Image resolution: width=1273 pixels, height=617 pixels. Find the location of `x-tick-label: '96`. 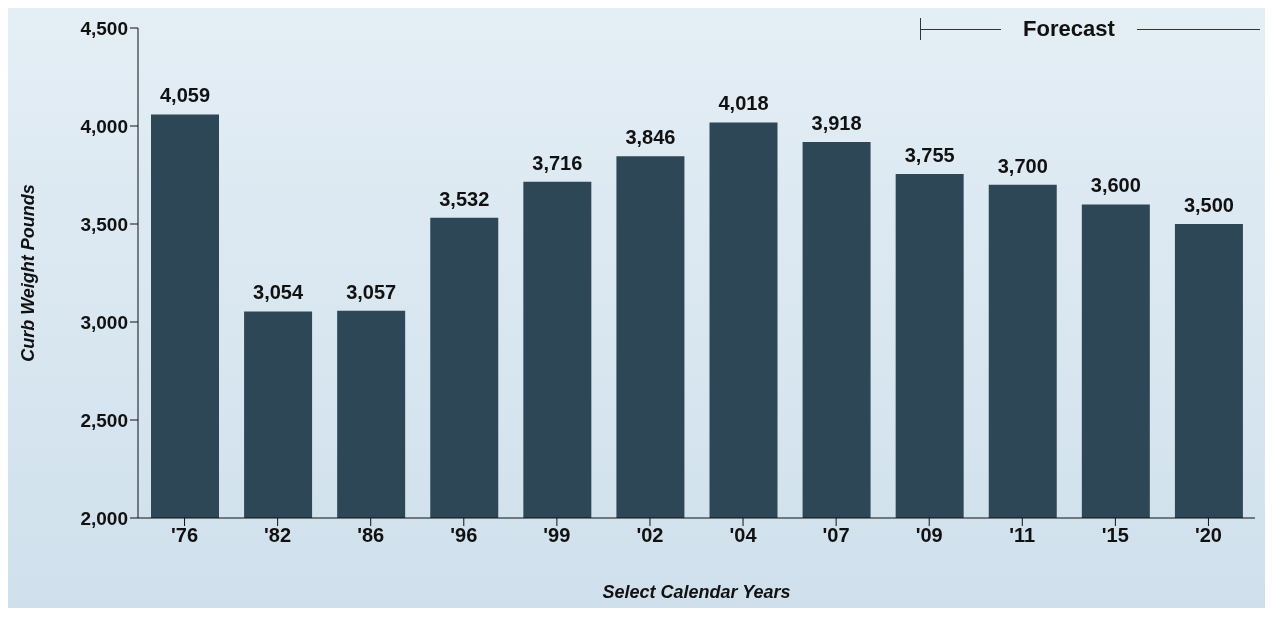

x-tick-label: '96 is located at coordinates (464, 535).